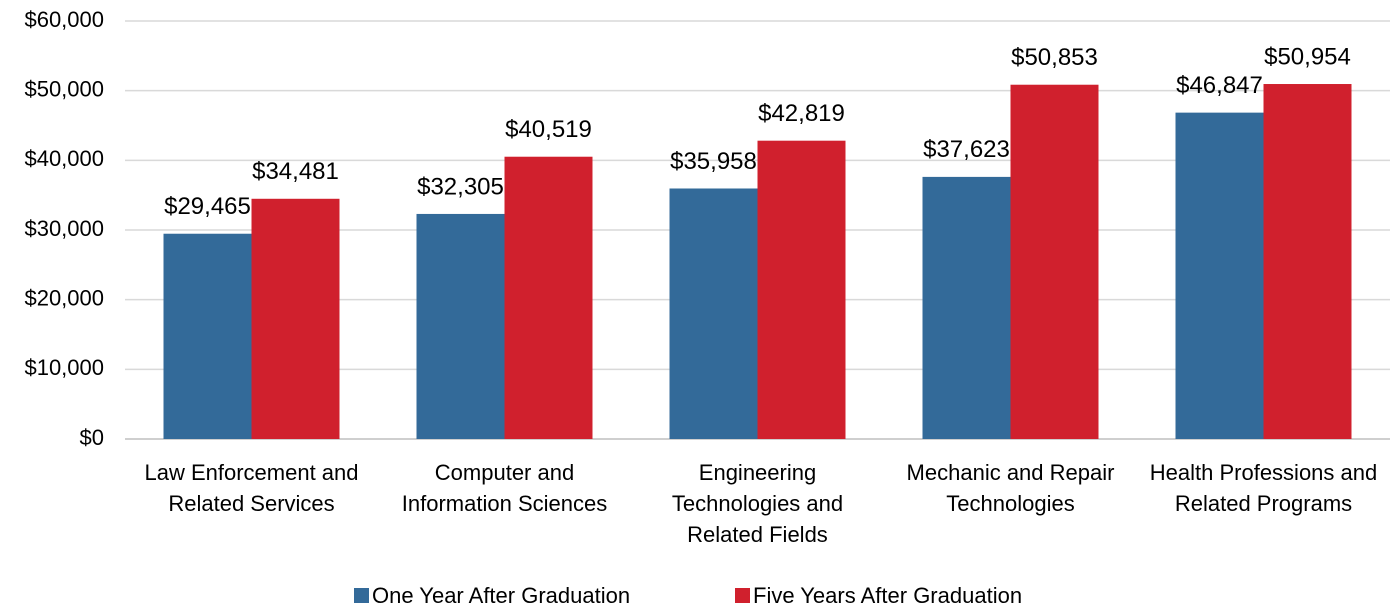  Describe the element at coordinates (713, 161) in the screenshot. I see `data-label: $35,958` at that location.